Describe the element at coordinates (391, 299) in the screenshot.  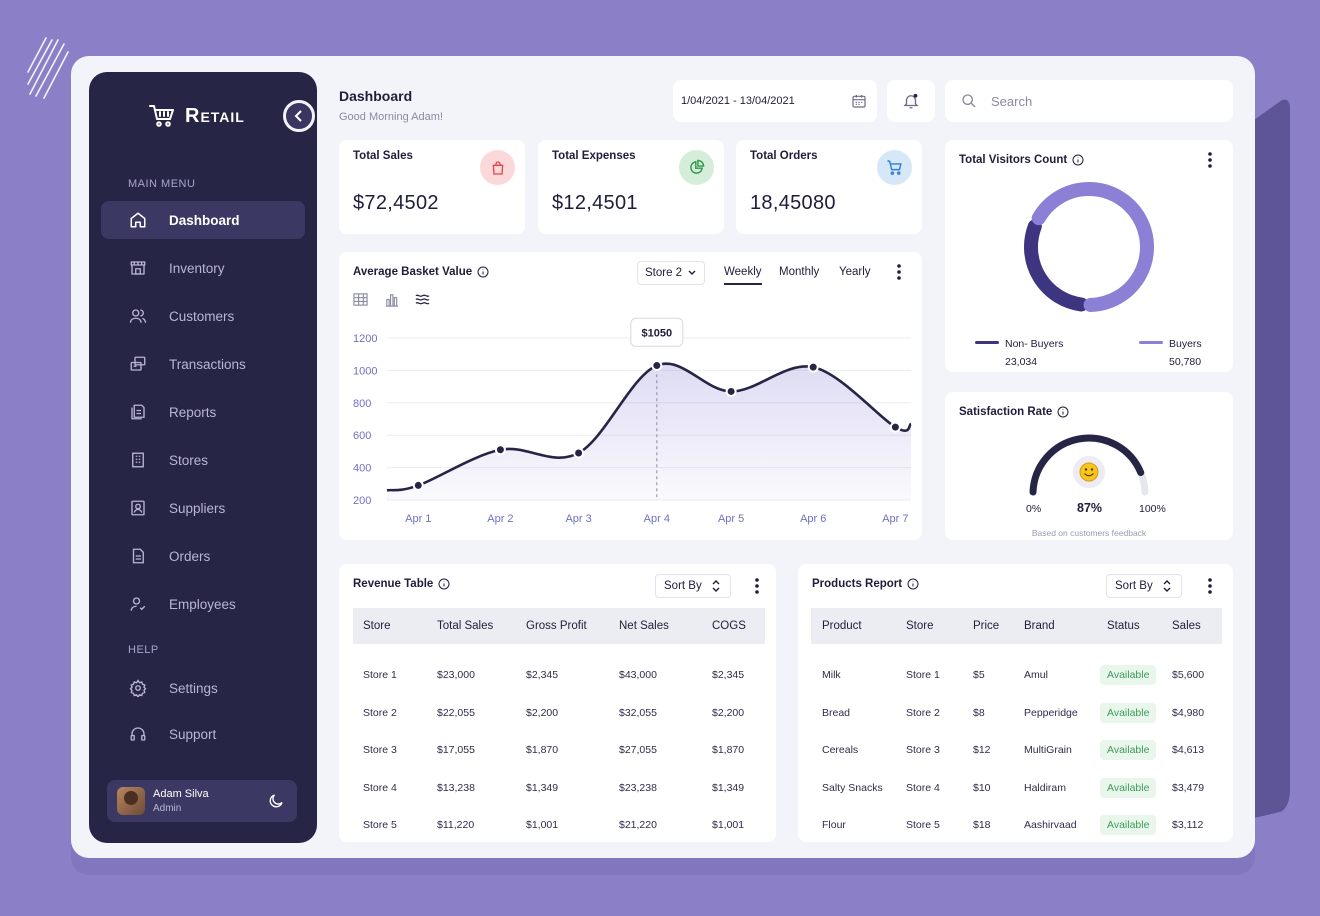
I see `bar-chart-icon` at that location.